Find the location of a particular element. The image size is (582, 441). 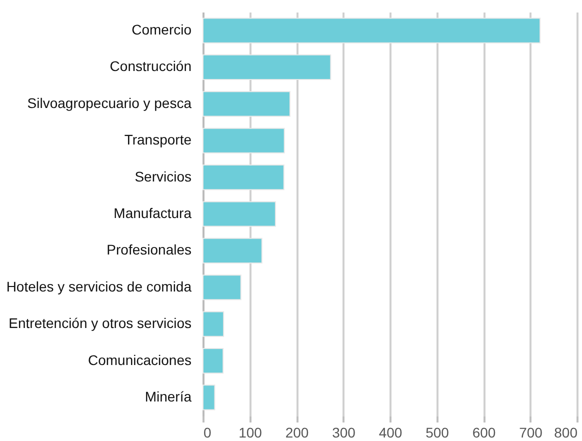

x-tick-label: 200 is located at coordinates (297, 432).